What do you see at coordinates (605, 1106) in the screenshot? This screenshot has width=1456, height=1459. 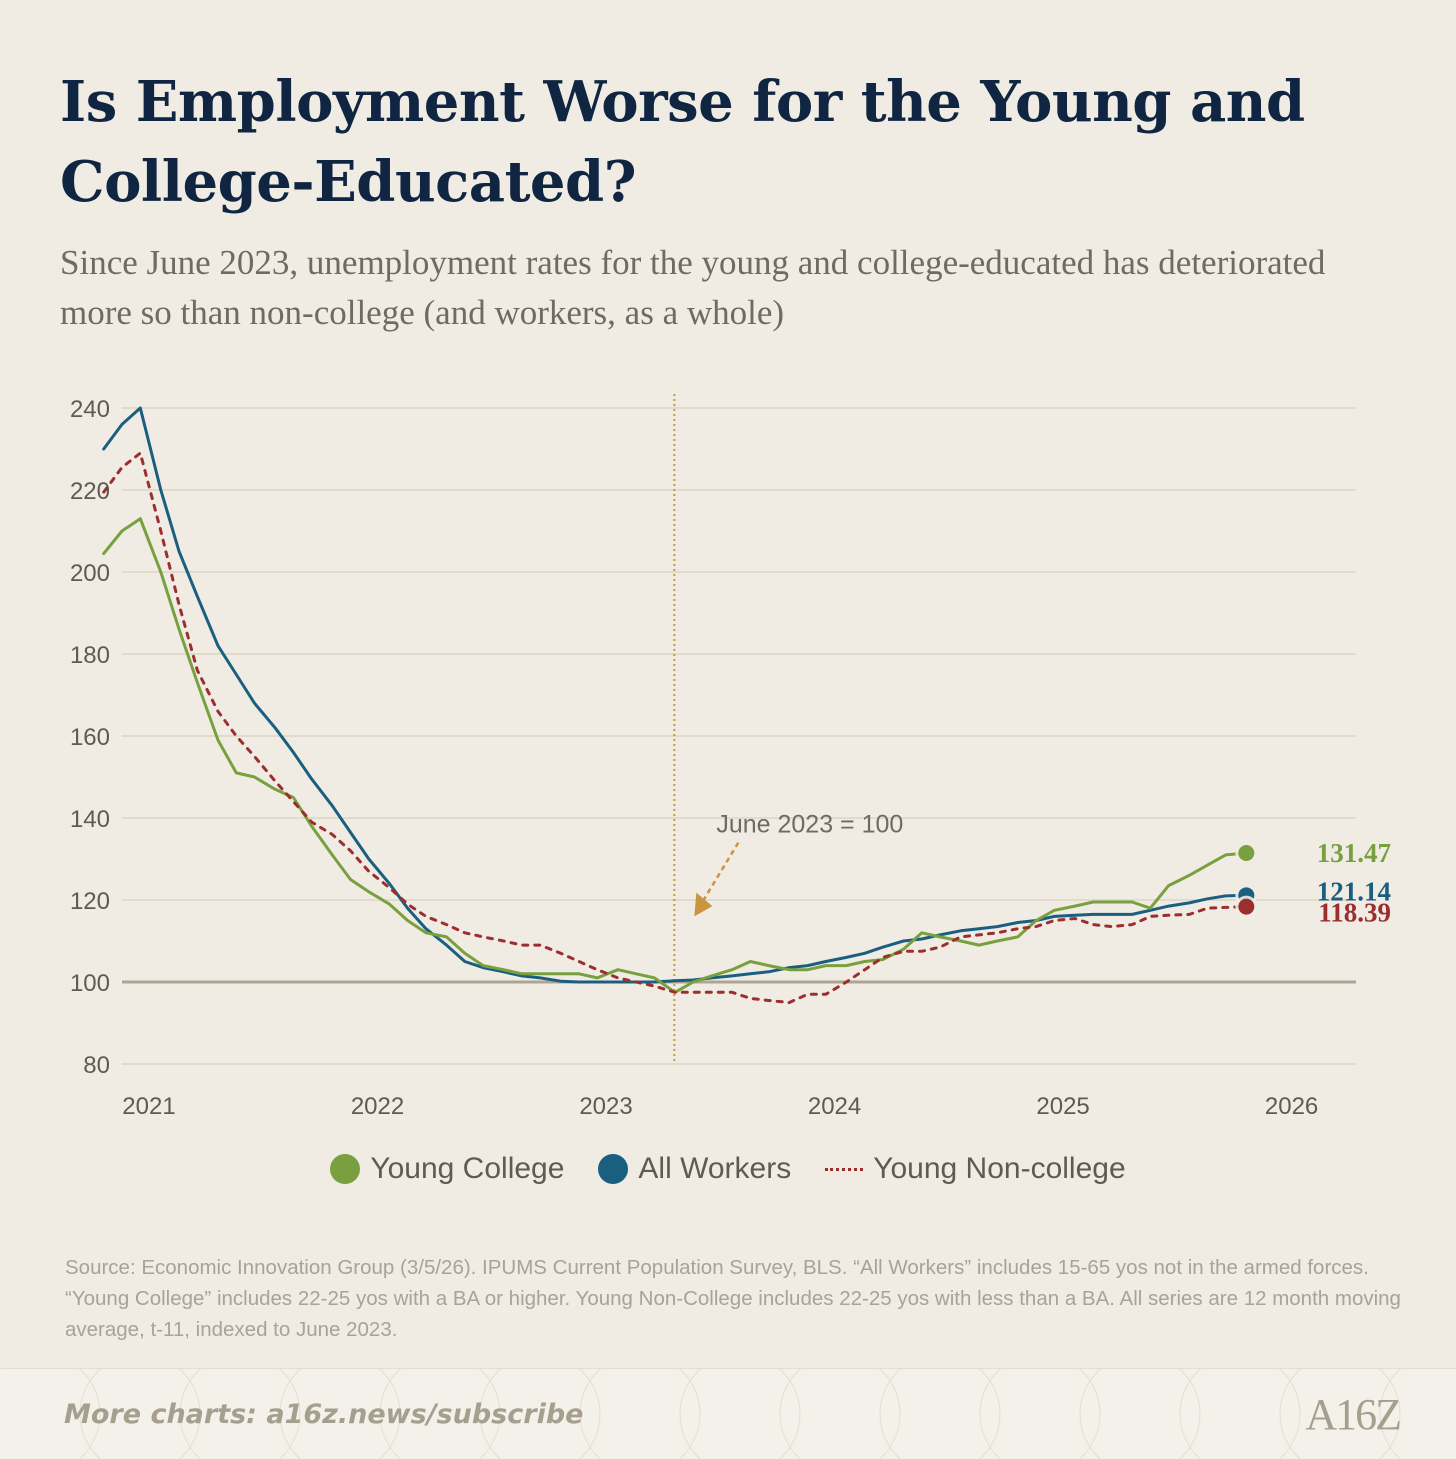 I see `x-tick-label: 2023` at bounding box center [605, 1106].